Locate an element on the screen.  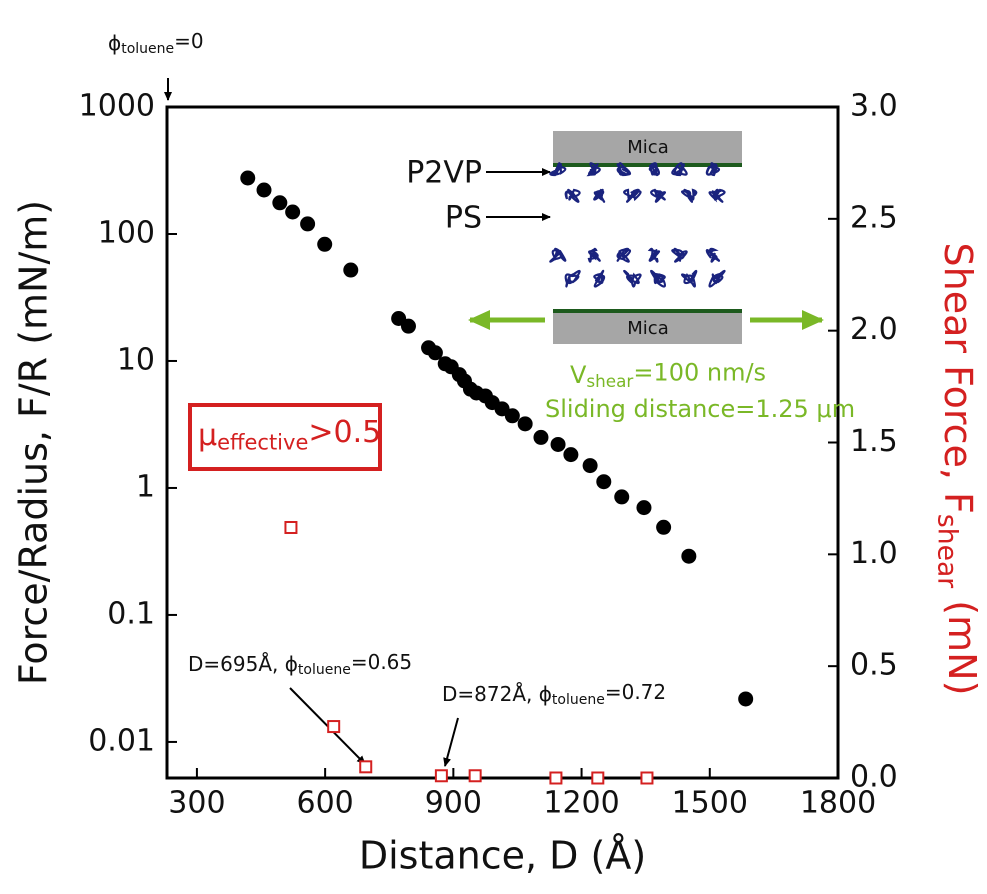
inset-label: PS is located at coordinates (463, 218).